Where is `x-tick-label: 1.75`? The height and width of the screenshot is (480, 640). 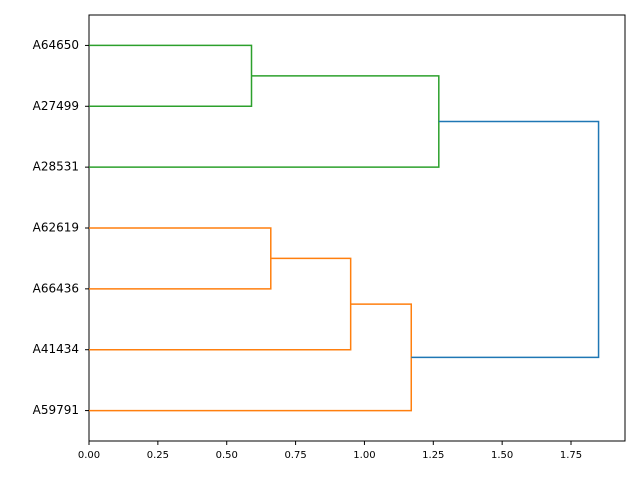
x-tick-label: 1.75 is located at coordinates (571, 455).